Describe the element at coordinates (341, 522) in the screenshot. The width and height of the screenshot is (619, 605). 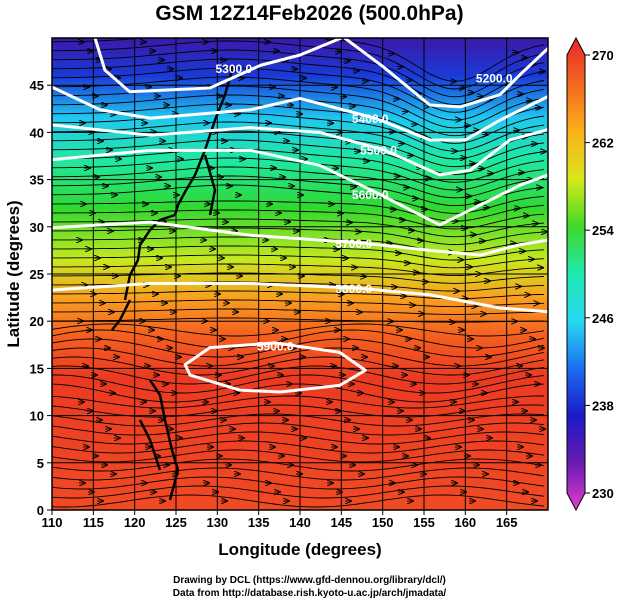
I see `x-tick-label: 145` at that location.